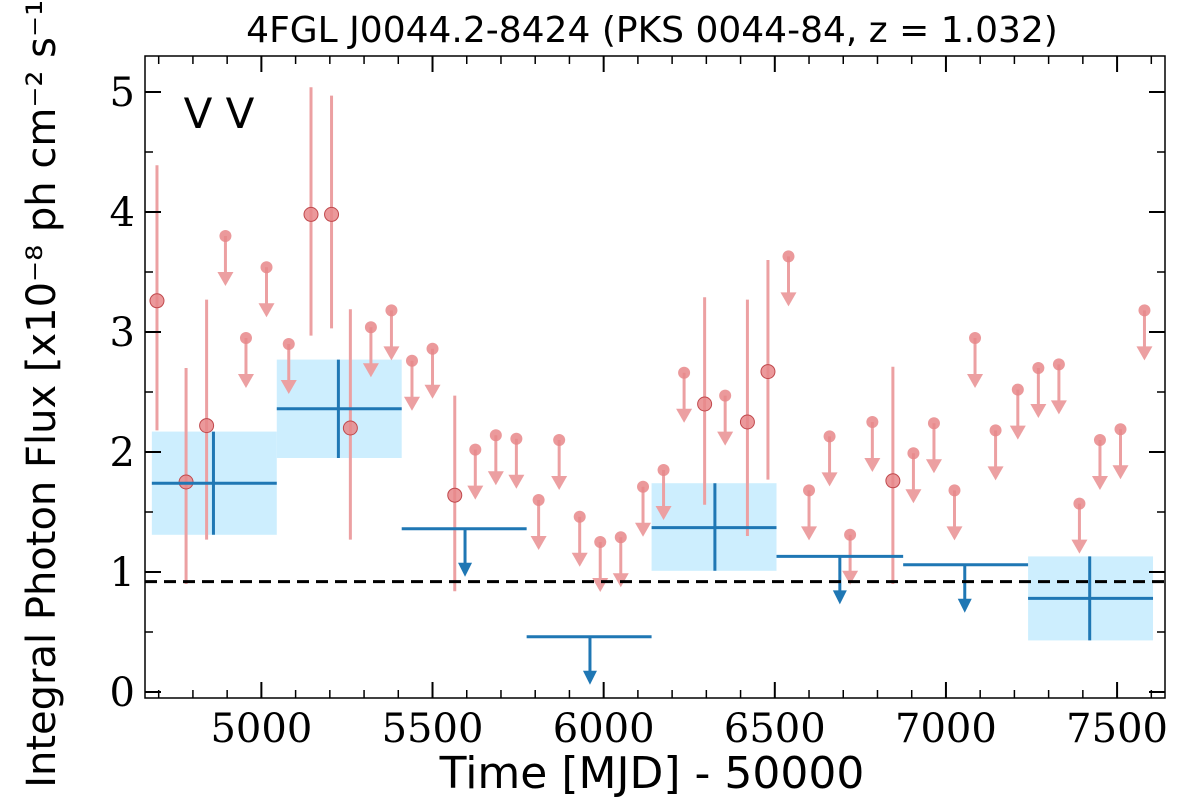 This screenshot has width=1200, height=800. Describe the element at coordinates (604, 729) in the screenshot. I see `x-tick-label-2: 6000` at that location.